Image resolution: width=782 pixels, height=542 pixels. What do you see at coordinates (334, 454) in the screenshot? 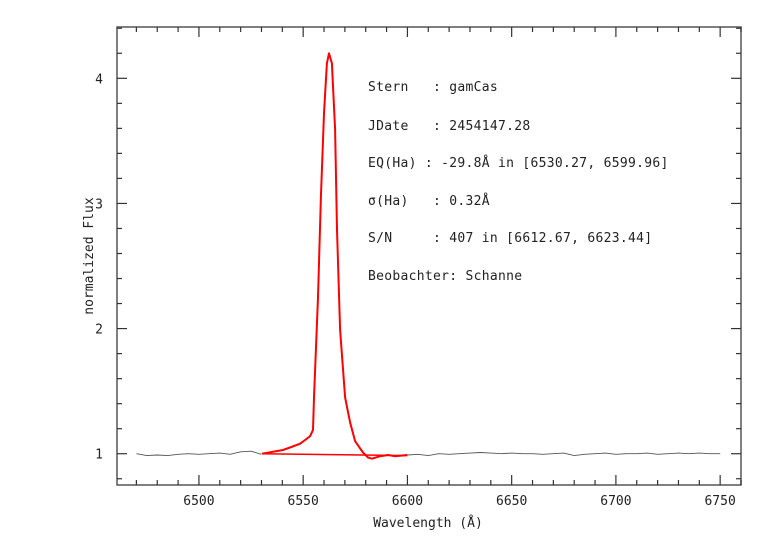
I see `eq-width-baseline` at bounding box center [334, 454].